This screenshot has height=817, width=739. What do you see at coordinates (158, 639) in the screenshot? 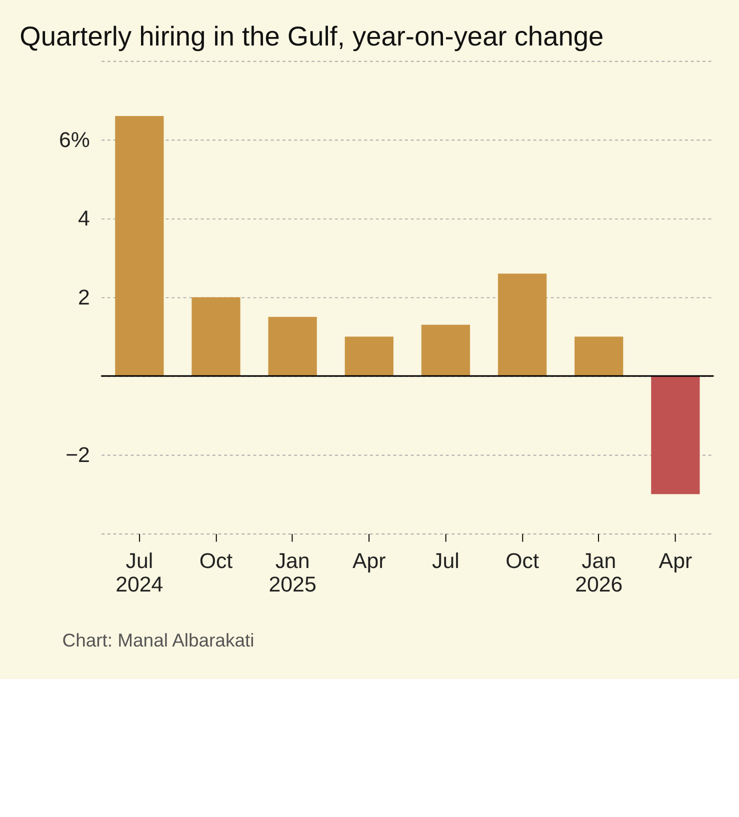
I see `text: Chart: Manal Albarakati` at bounding box center [158, 639].